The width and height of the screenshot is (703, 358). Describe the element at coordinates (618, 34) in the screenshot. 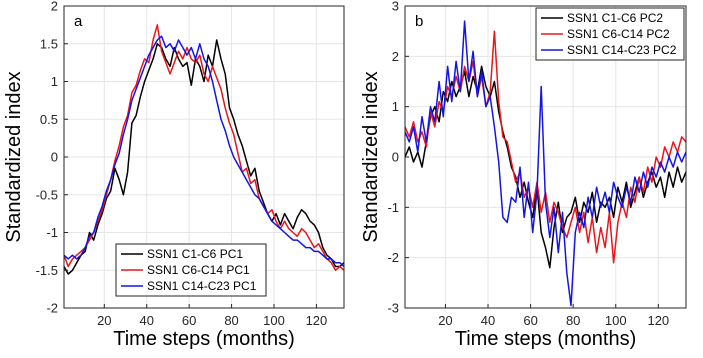

I see `legend-entry: SSN1 C6-C14 PC2` at that location.